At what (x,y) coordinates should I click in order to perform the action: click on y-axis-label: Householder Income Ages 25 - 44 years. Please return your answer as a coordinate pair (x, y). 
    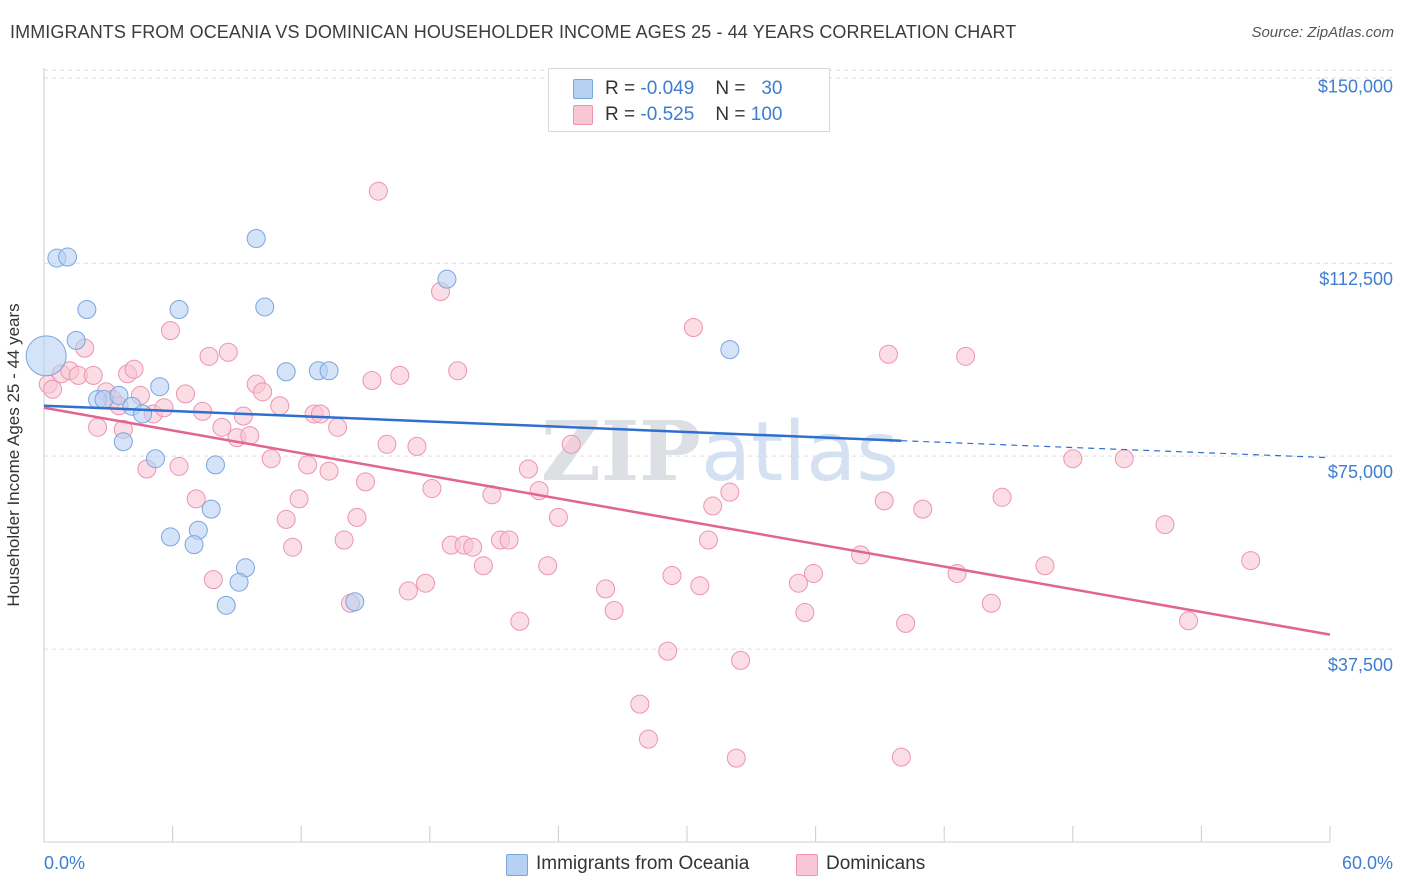
    Looking at the image, I should click on (13, 455).